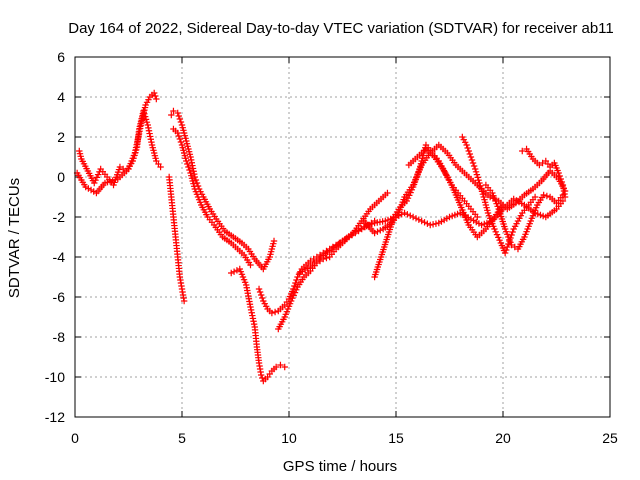 This screenshot has width=640, height=480. I want to click on y-tick-labels: -12 -10 -8 -6 -4 -2 0 2 4 6, so click(55, 237).